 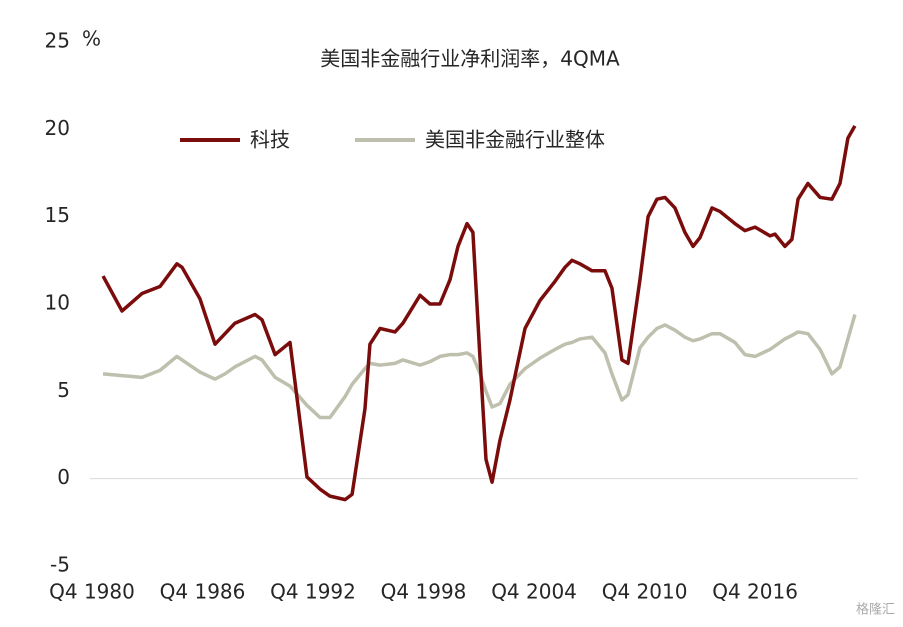 I want to click on y-tick-label: 10, so click(x=57, y=303).